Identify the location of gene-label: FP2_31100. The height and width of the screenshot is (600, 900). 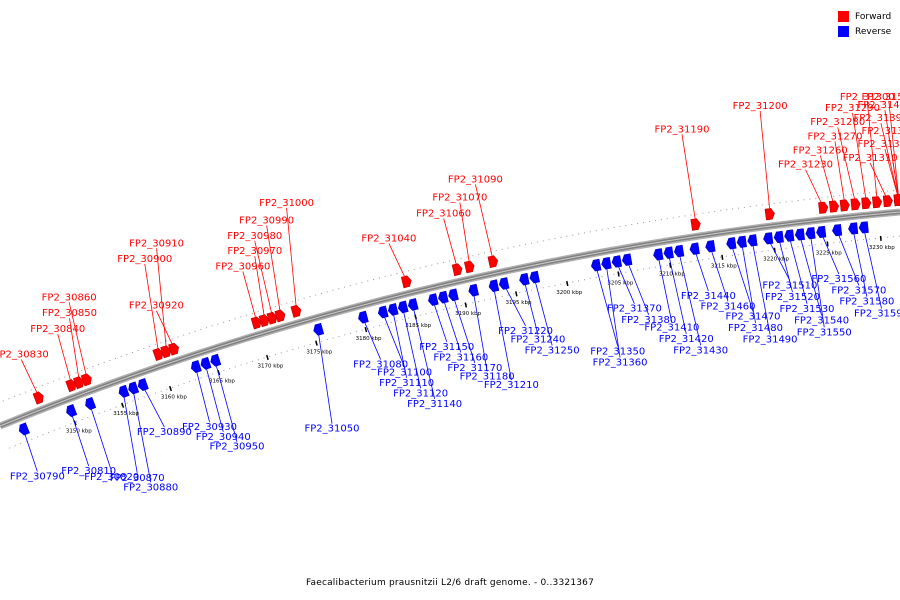
(404, 372).